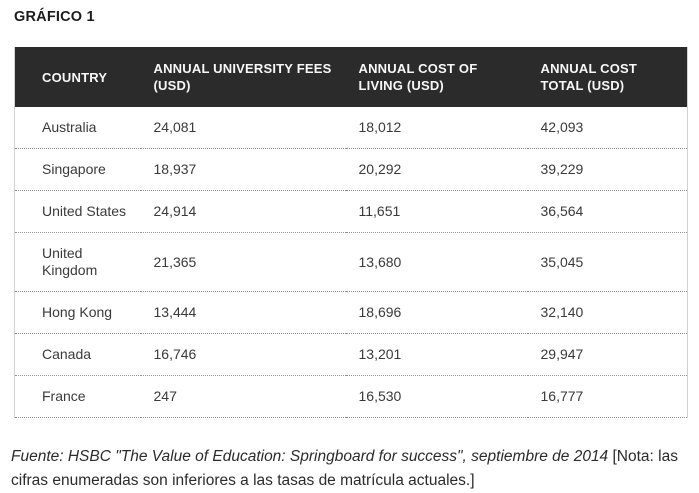 Image resolution: width=699 pixels, height=493 pixels. Describe the element at coordinates (436, 77) in the screenshot. I see `column-header-cost-of-living: ANNUAL COST OF LIVING (USD)` at that location.